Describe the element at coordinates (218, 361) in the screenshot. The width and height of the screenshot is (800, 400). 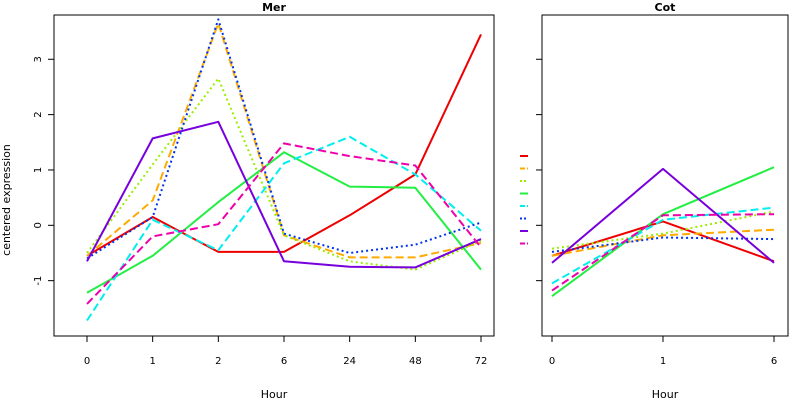
I see `x-tick-label: 2` at that location.